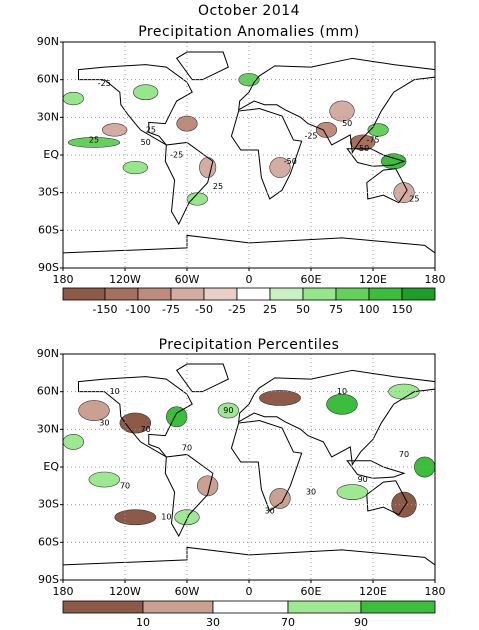 The height and width of the screenshot is (630, 479). I want to click on colorbar-label: -50, so click(204, 309).